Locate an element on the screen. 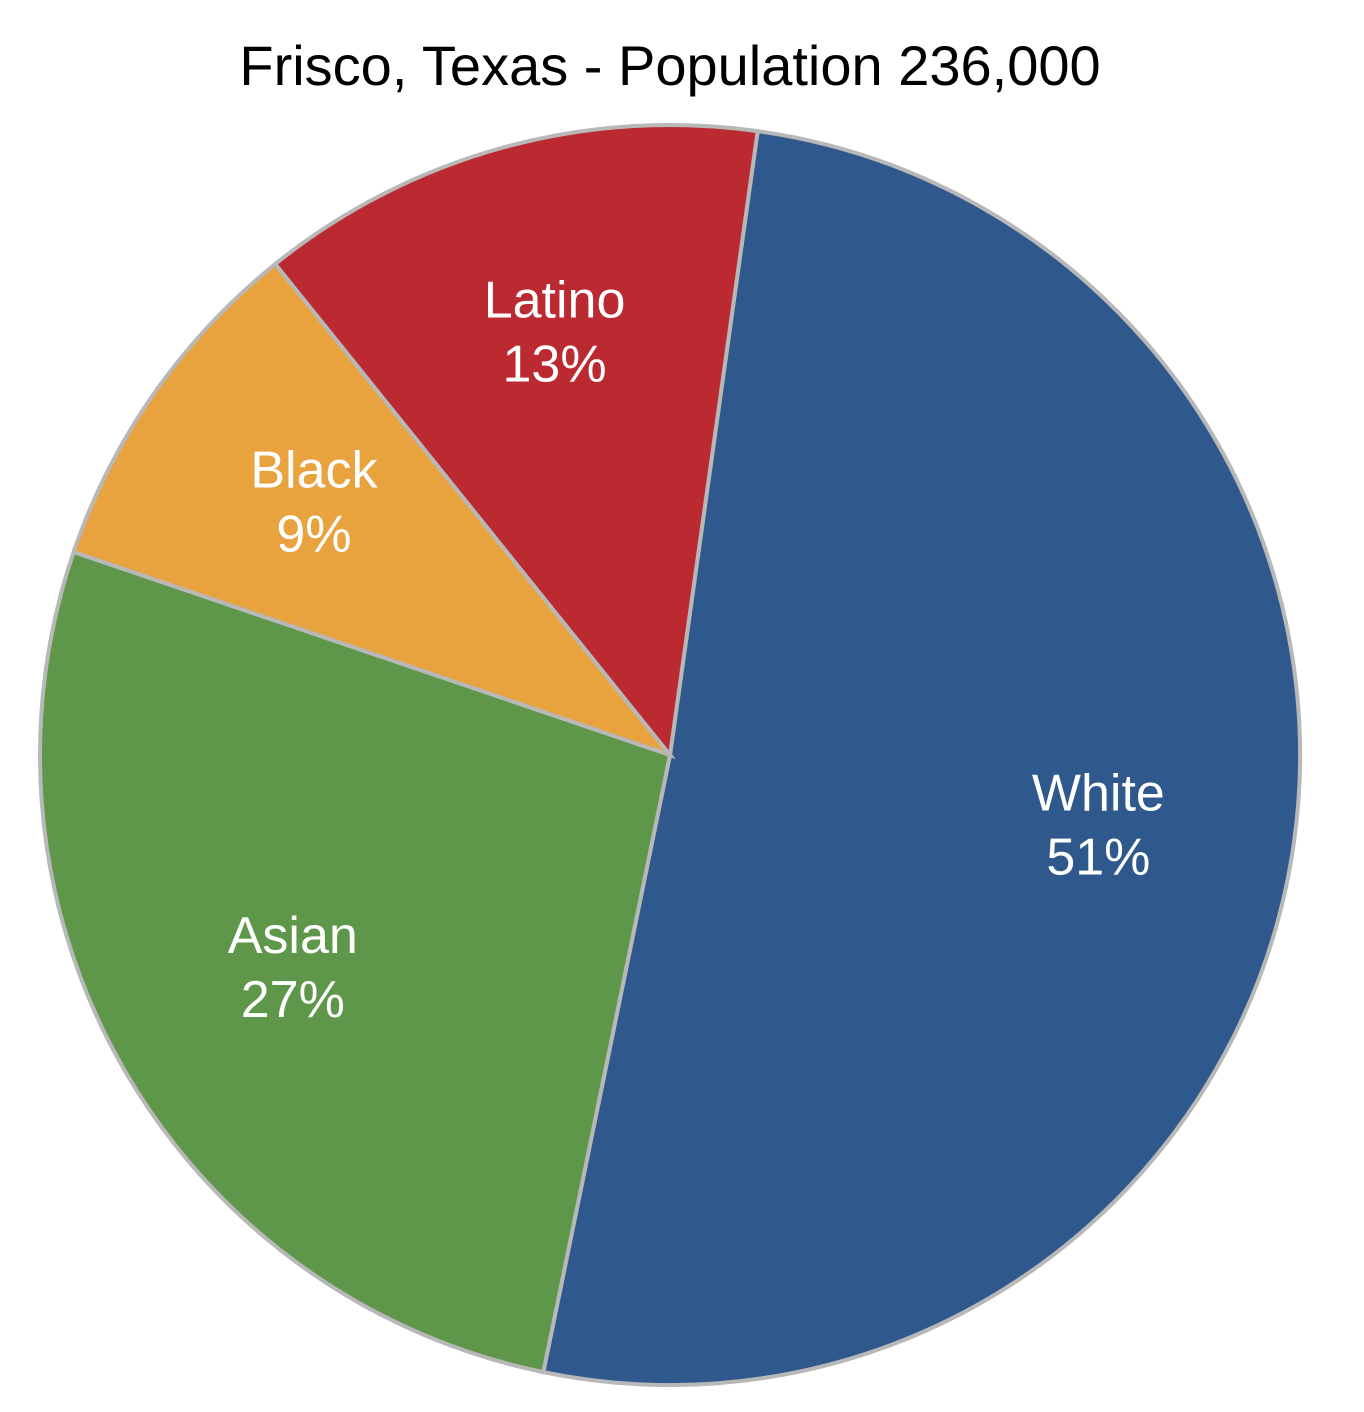  slice-label: Latino is located at coordinates (555, 301).